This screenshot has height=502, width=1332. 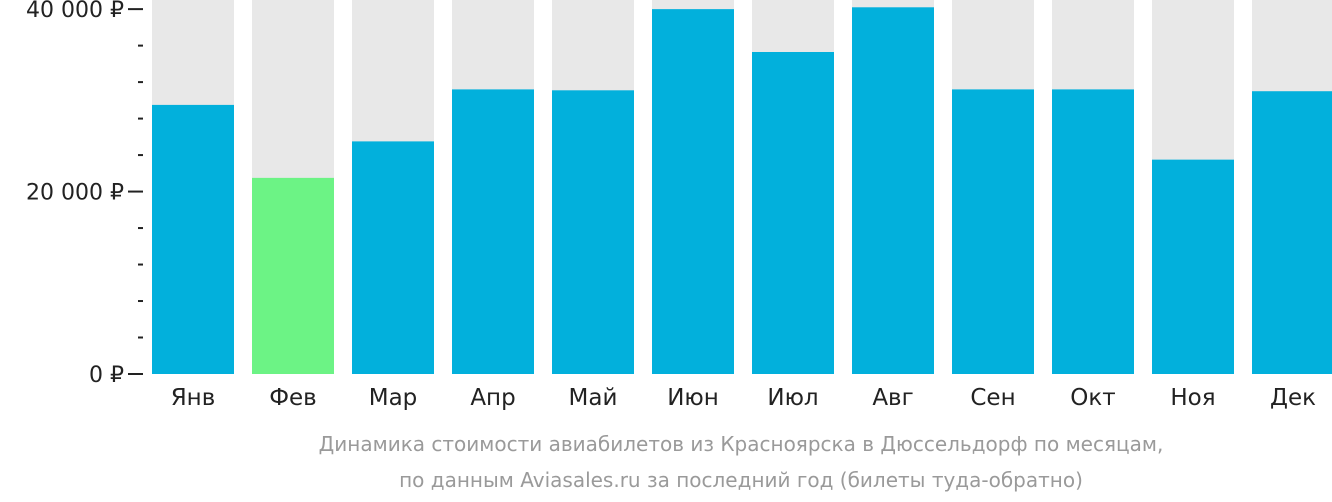 I want to click on x-tick-label-1: Янв, so click(x=193, y=398).